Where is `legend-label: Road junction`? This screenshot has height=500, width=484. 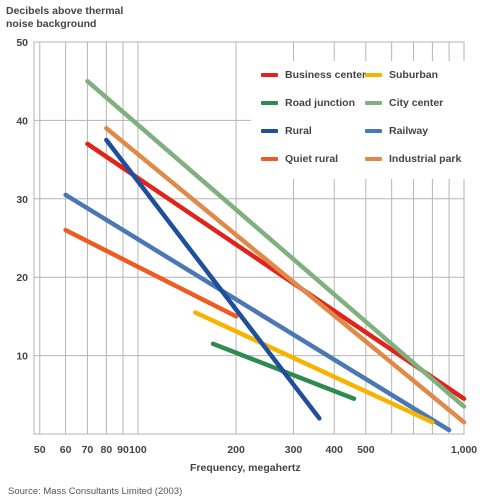
legend-label: Road junction is located at coordinates (320, 103).